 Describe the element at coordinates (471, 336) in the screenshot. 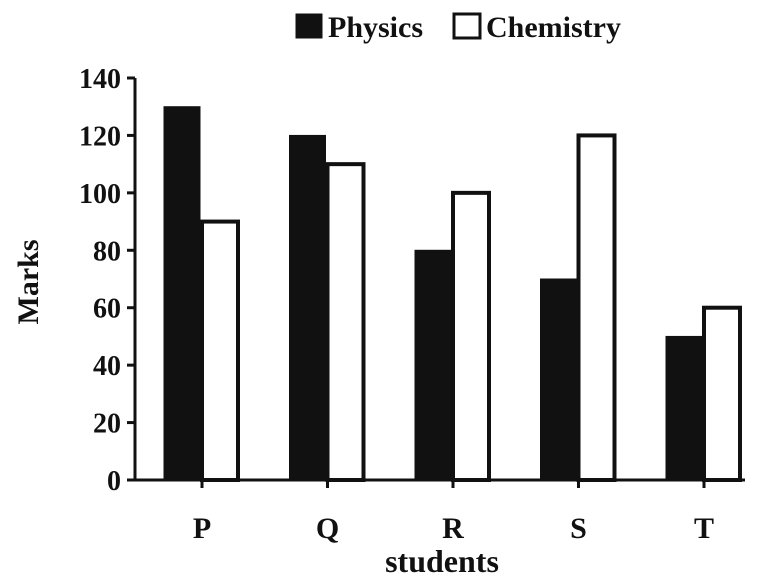

I see `bar-chemistry-r` at that location.